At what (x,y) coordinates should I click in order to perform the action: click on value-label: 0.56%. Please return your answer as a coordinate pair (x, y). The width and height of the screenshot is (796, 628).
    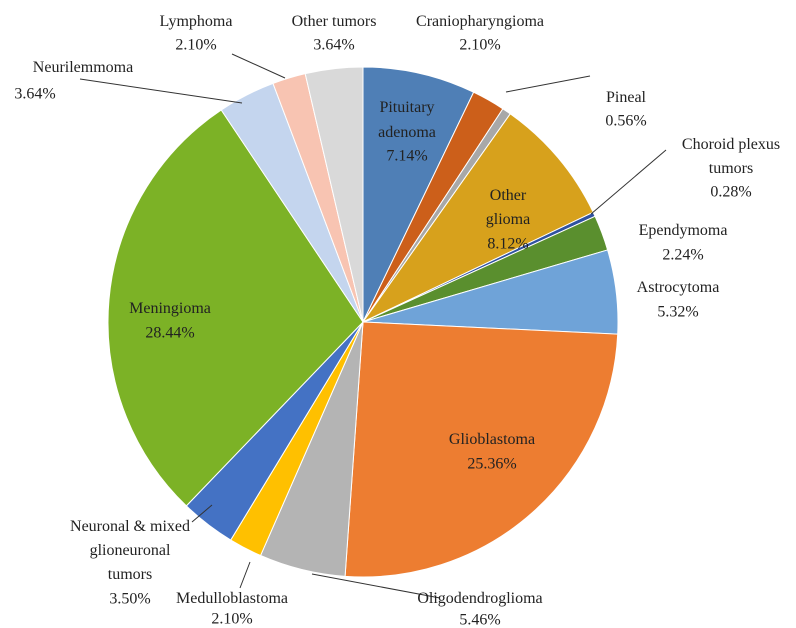
    Looking at the image, I should click on (625, 121).